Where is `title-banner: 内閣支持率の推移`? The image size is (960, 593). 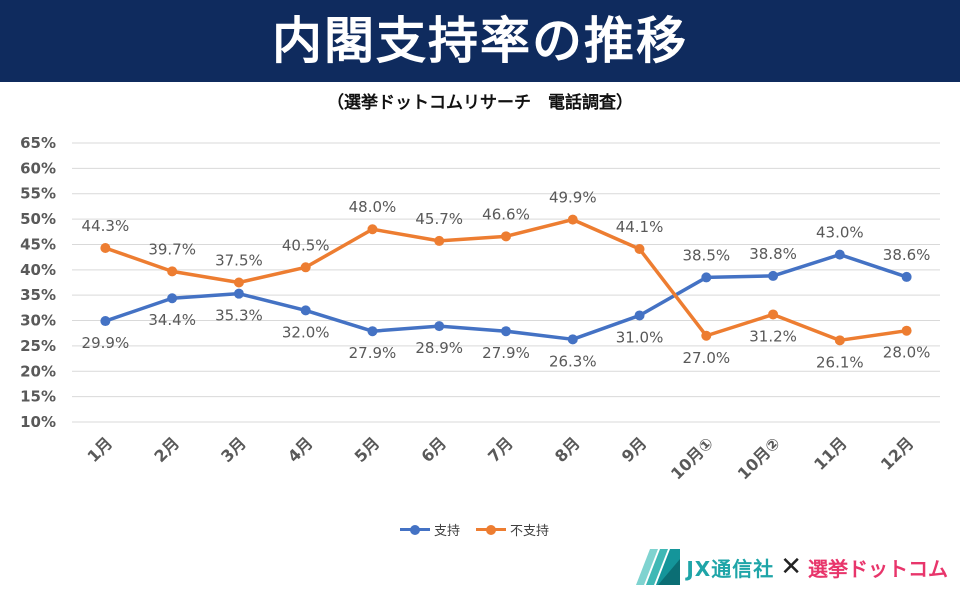 title-banner: 内閣支持率の推移 is located at coordinates (480, 41).